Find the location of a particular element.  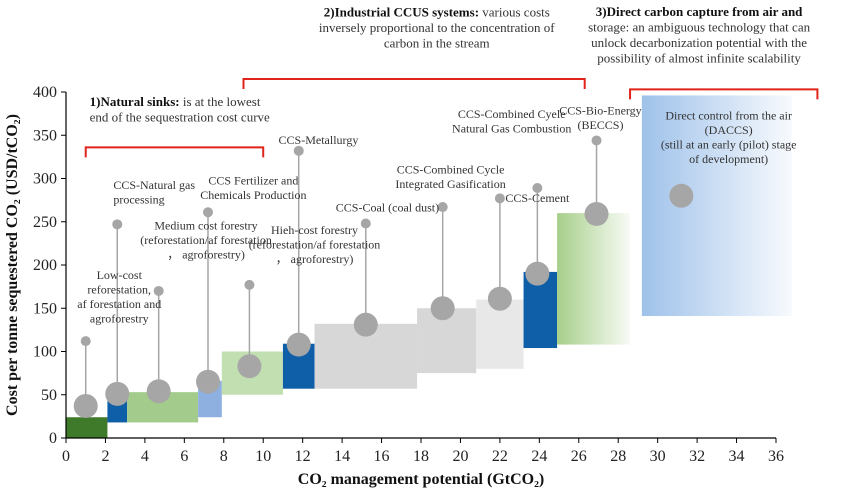

x-tick-label-8: 8 is located at coordinates (224, 456).